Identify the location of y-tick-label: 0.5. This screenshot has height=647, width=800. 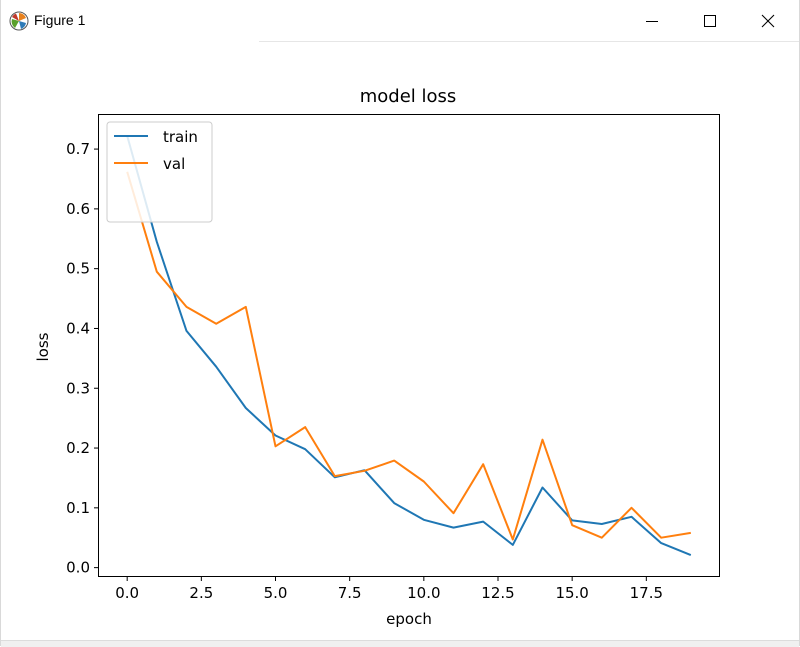
(78, 269).